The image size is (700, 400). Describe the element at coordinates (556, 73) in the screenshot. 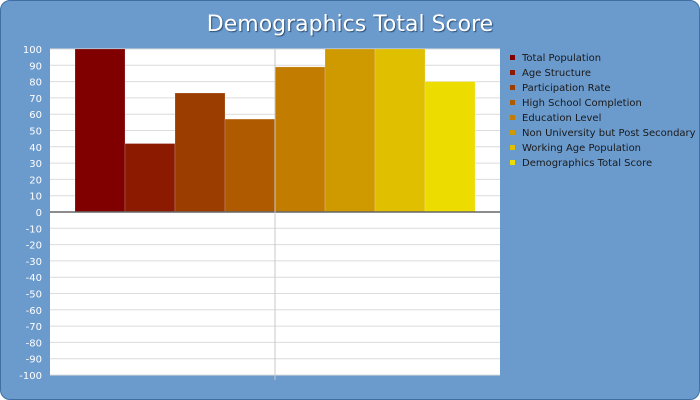

I see `legend-label: Age Structure` at that location.